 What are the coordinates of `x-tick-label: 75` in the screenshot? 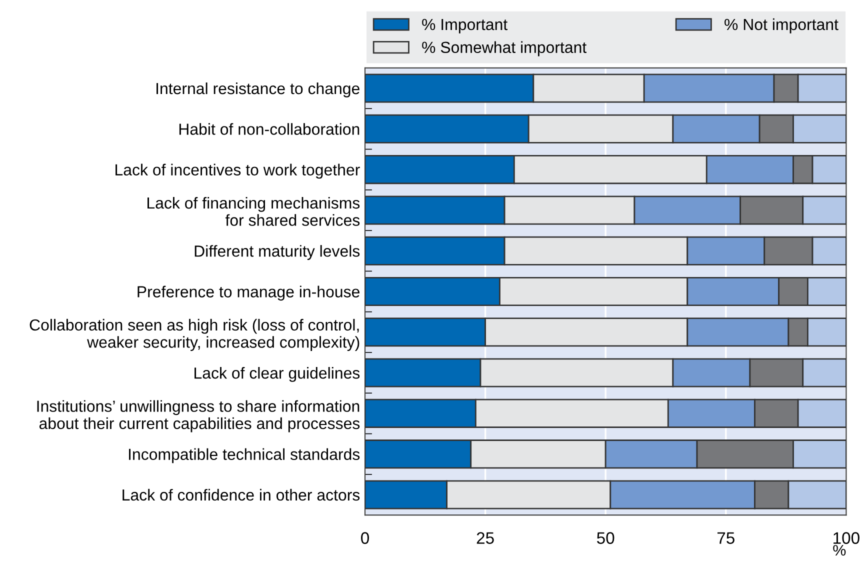 It's located at (725, 538).